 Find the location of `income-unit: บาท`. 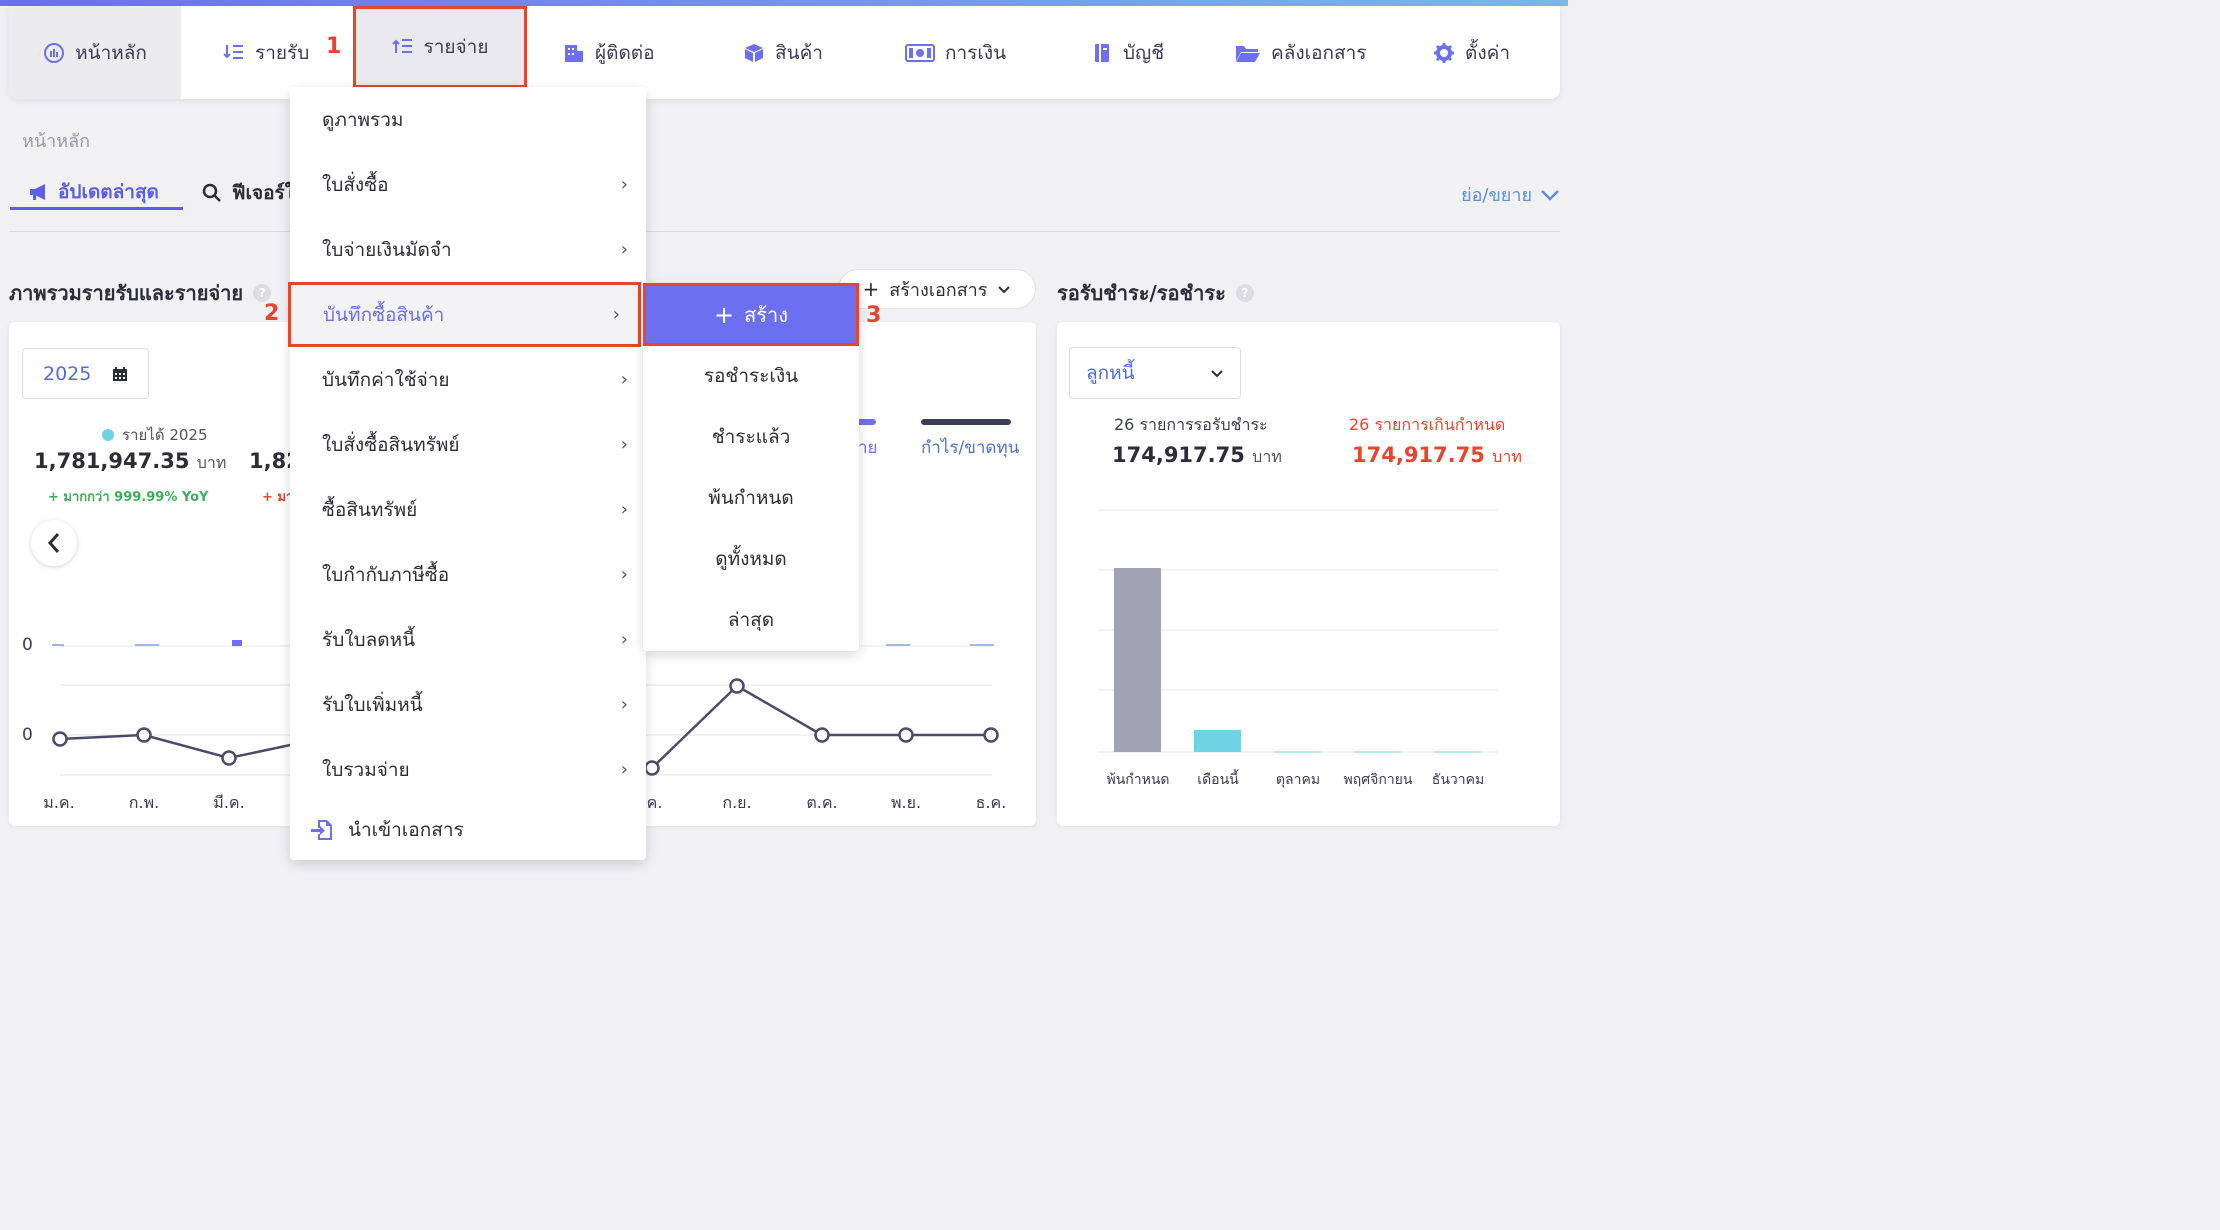

income-unit: บาท is located at coordinates (211, 462).